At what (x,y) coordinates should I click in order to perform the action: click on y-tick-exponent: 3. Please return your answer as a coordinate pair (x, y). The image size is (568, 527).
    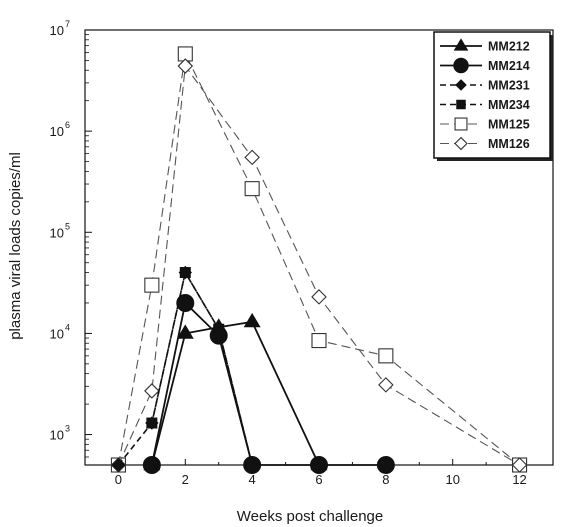
    Looking at the image, I should click on (67, 429).